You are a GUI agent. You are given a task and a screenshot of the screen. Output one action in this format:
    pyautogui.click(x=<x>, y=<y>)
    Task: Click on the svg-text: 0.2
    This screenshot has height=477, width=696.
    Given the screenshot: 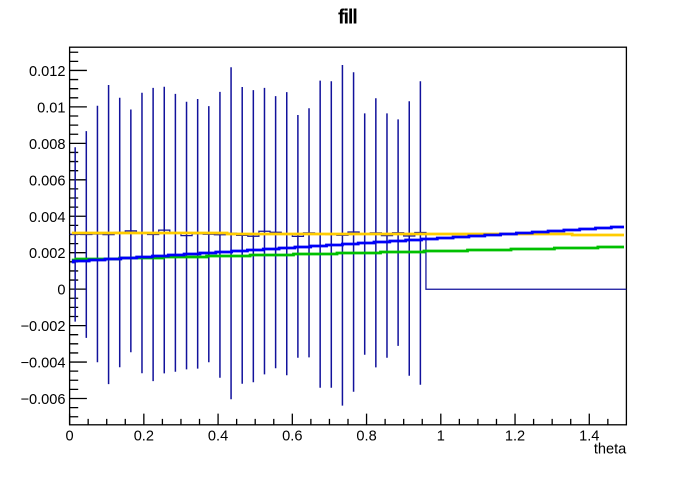 What is the action you would take?
    pyautogui.click(x=144, y=436)
    